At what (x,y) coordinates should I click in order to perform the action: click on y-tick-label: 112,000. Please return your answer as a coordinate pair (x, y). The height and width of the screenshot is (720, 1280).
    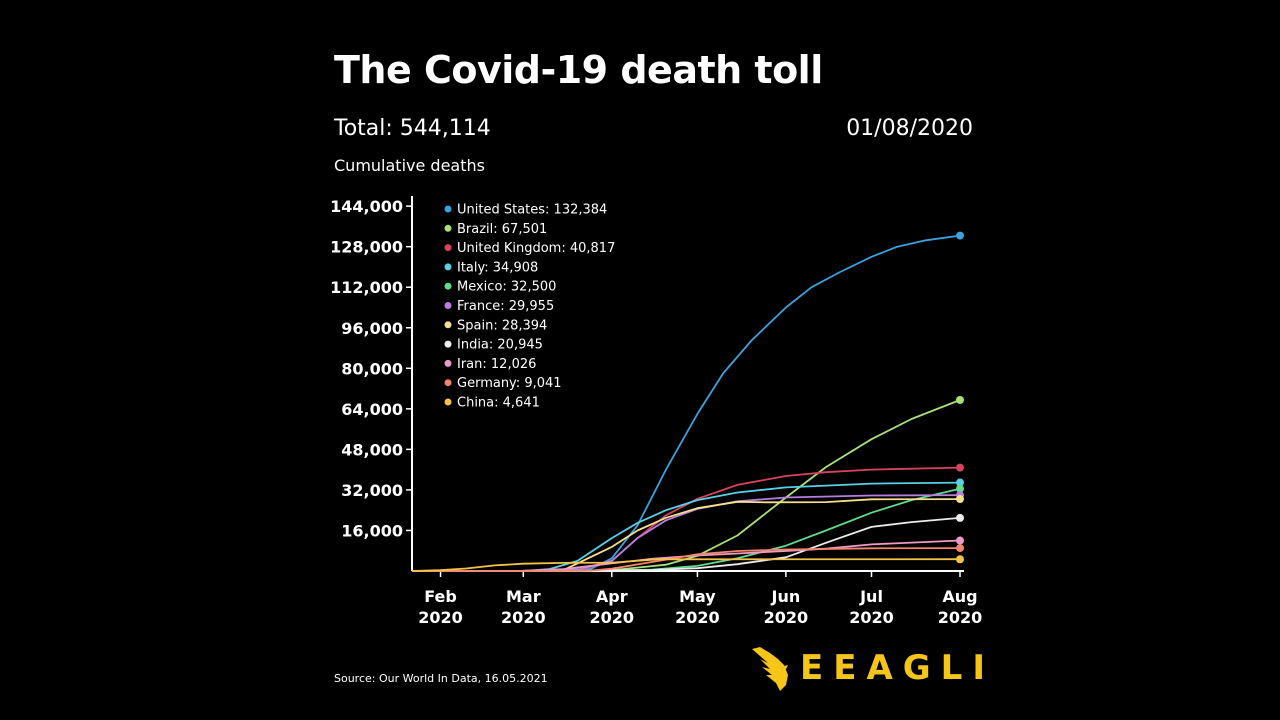
    Looking at the image, I should click on (366, 287).